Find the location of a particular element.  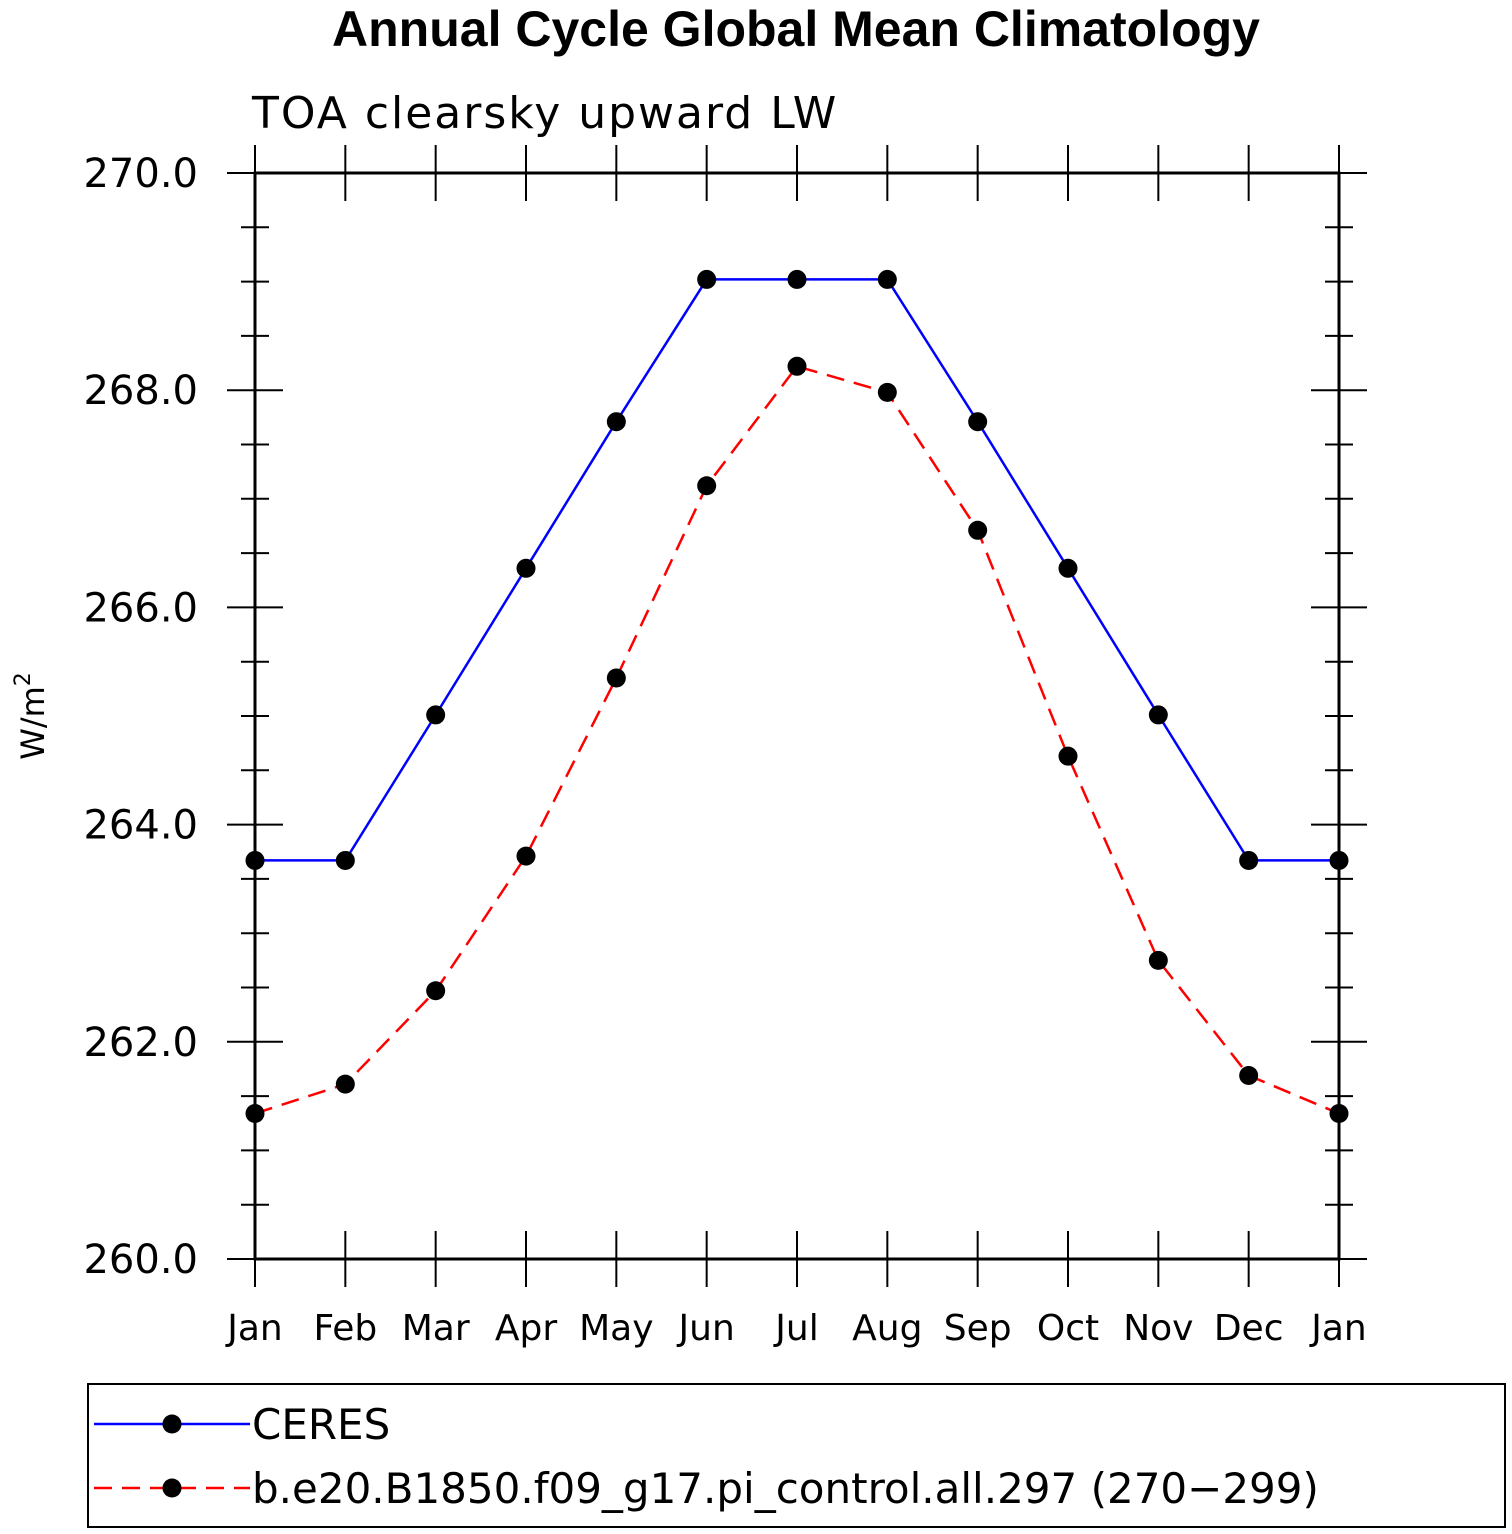

legend-box is located at coordinates (796, 1455).